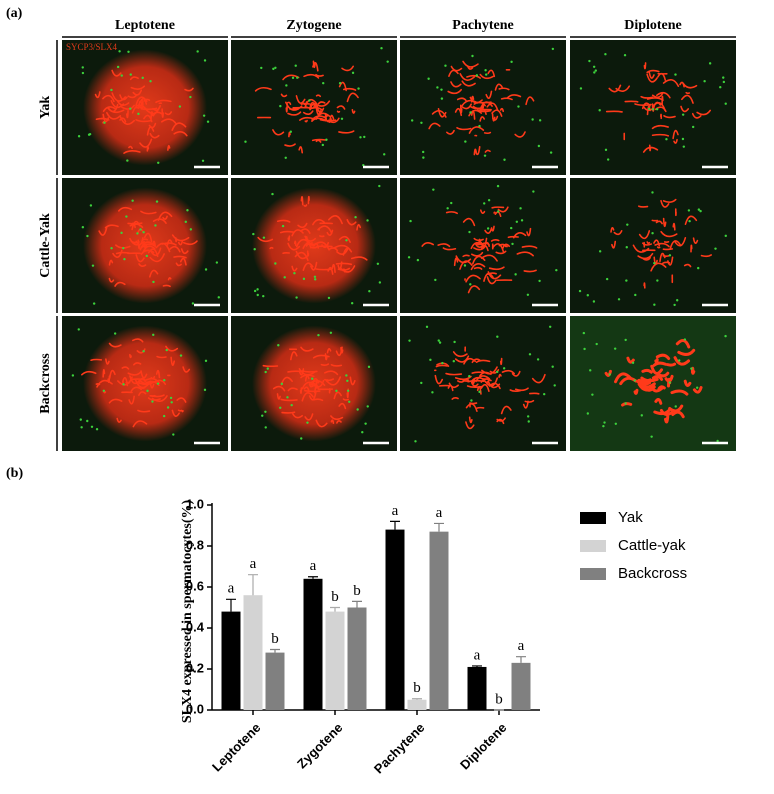 This screenshot has height=794, width=774. What do you see at coordinates (195, 667) in the screenshot?
I see `y-tick-label: 0.2` at bounding box center [195, 667].